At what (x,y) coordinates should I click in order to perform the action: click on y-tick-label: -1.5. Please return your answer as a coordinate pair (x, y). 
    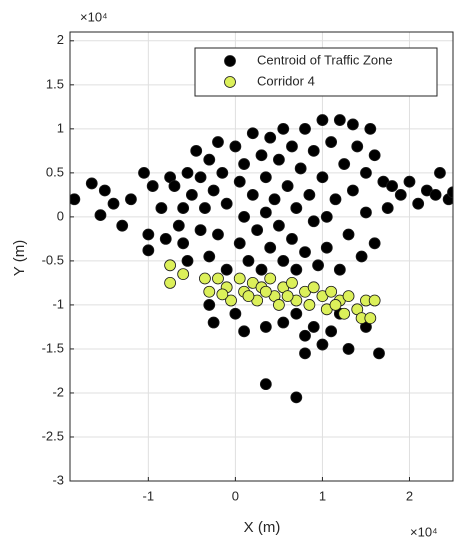
    Looking at the image, I should click on (53, 347).